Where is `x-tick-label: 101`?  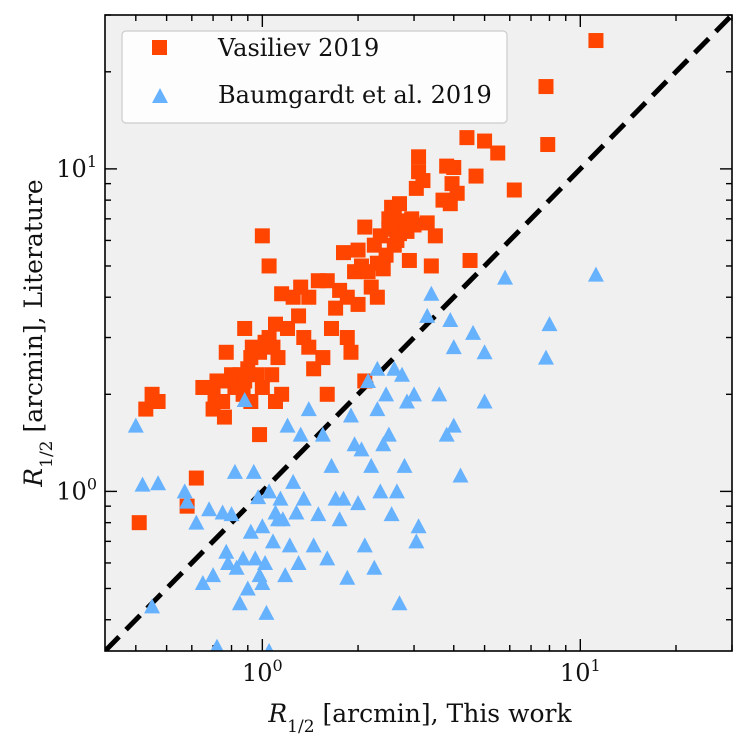
x-tick-label: 101 is located at coordinates (580, 671).